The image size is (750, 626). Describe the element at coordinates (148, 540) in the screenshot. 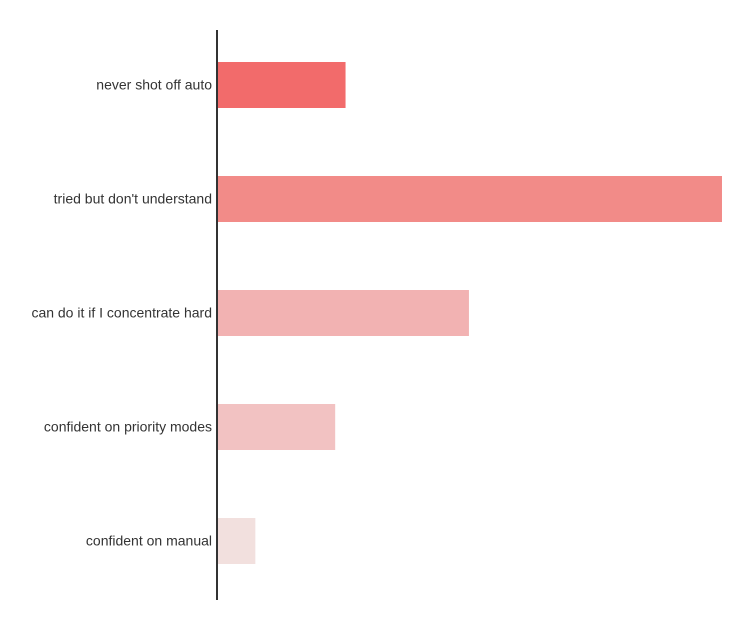

I see `y-tick-label: confident on manual` at that location.